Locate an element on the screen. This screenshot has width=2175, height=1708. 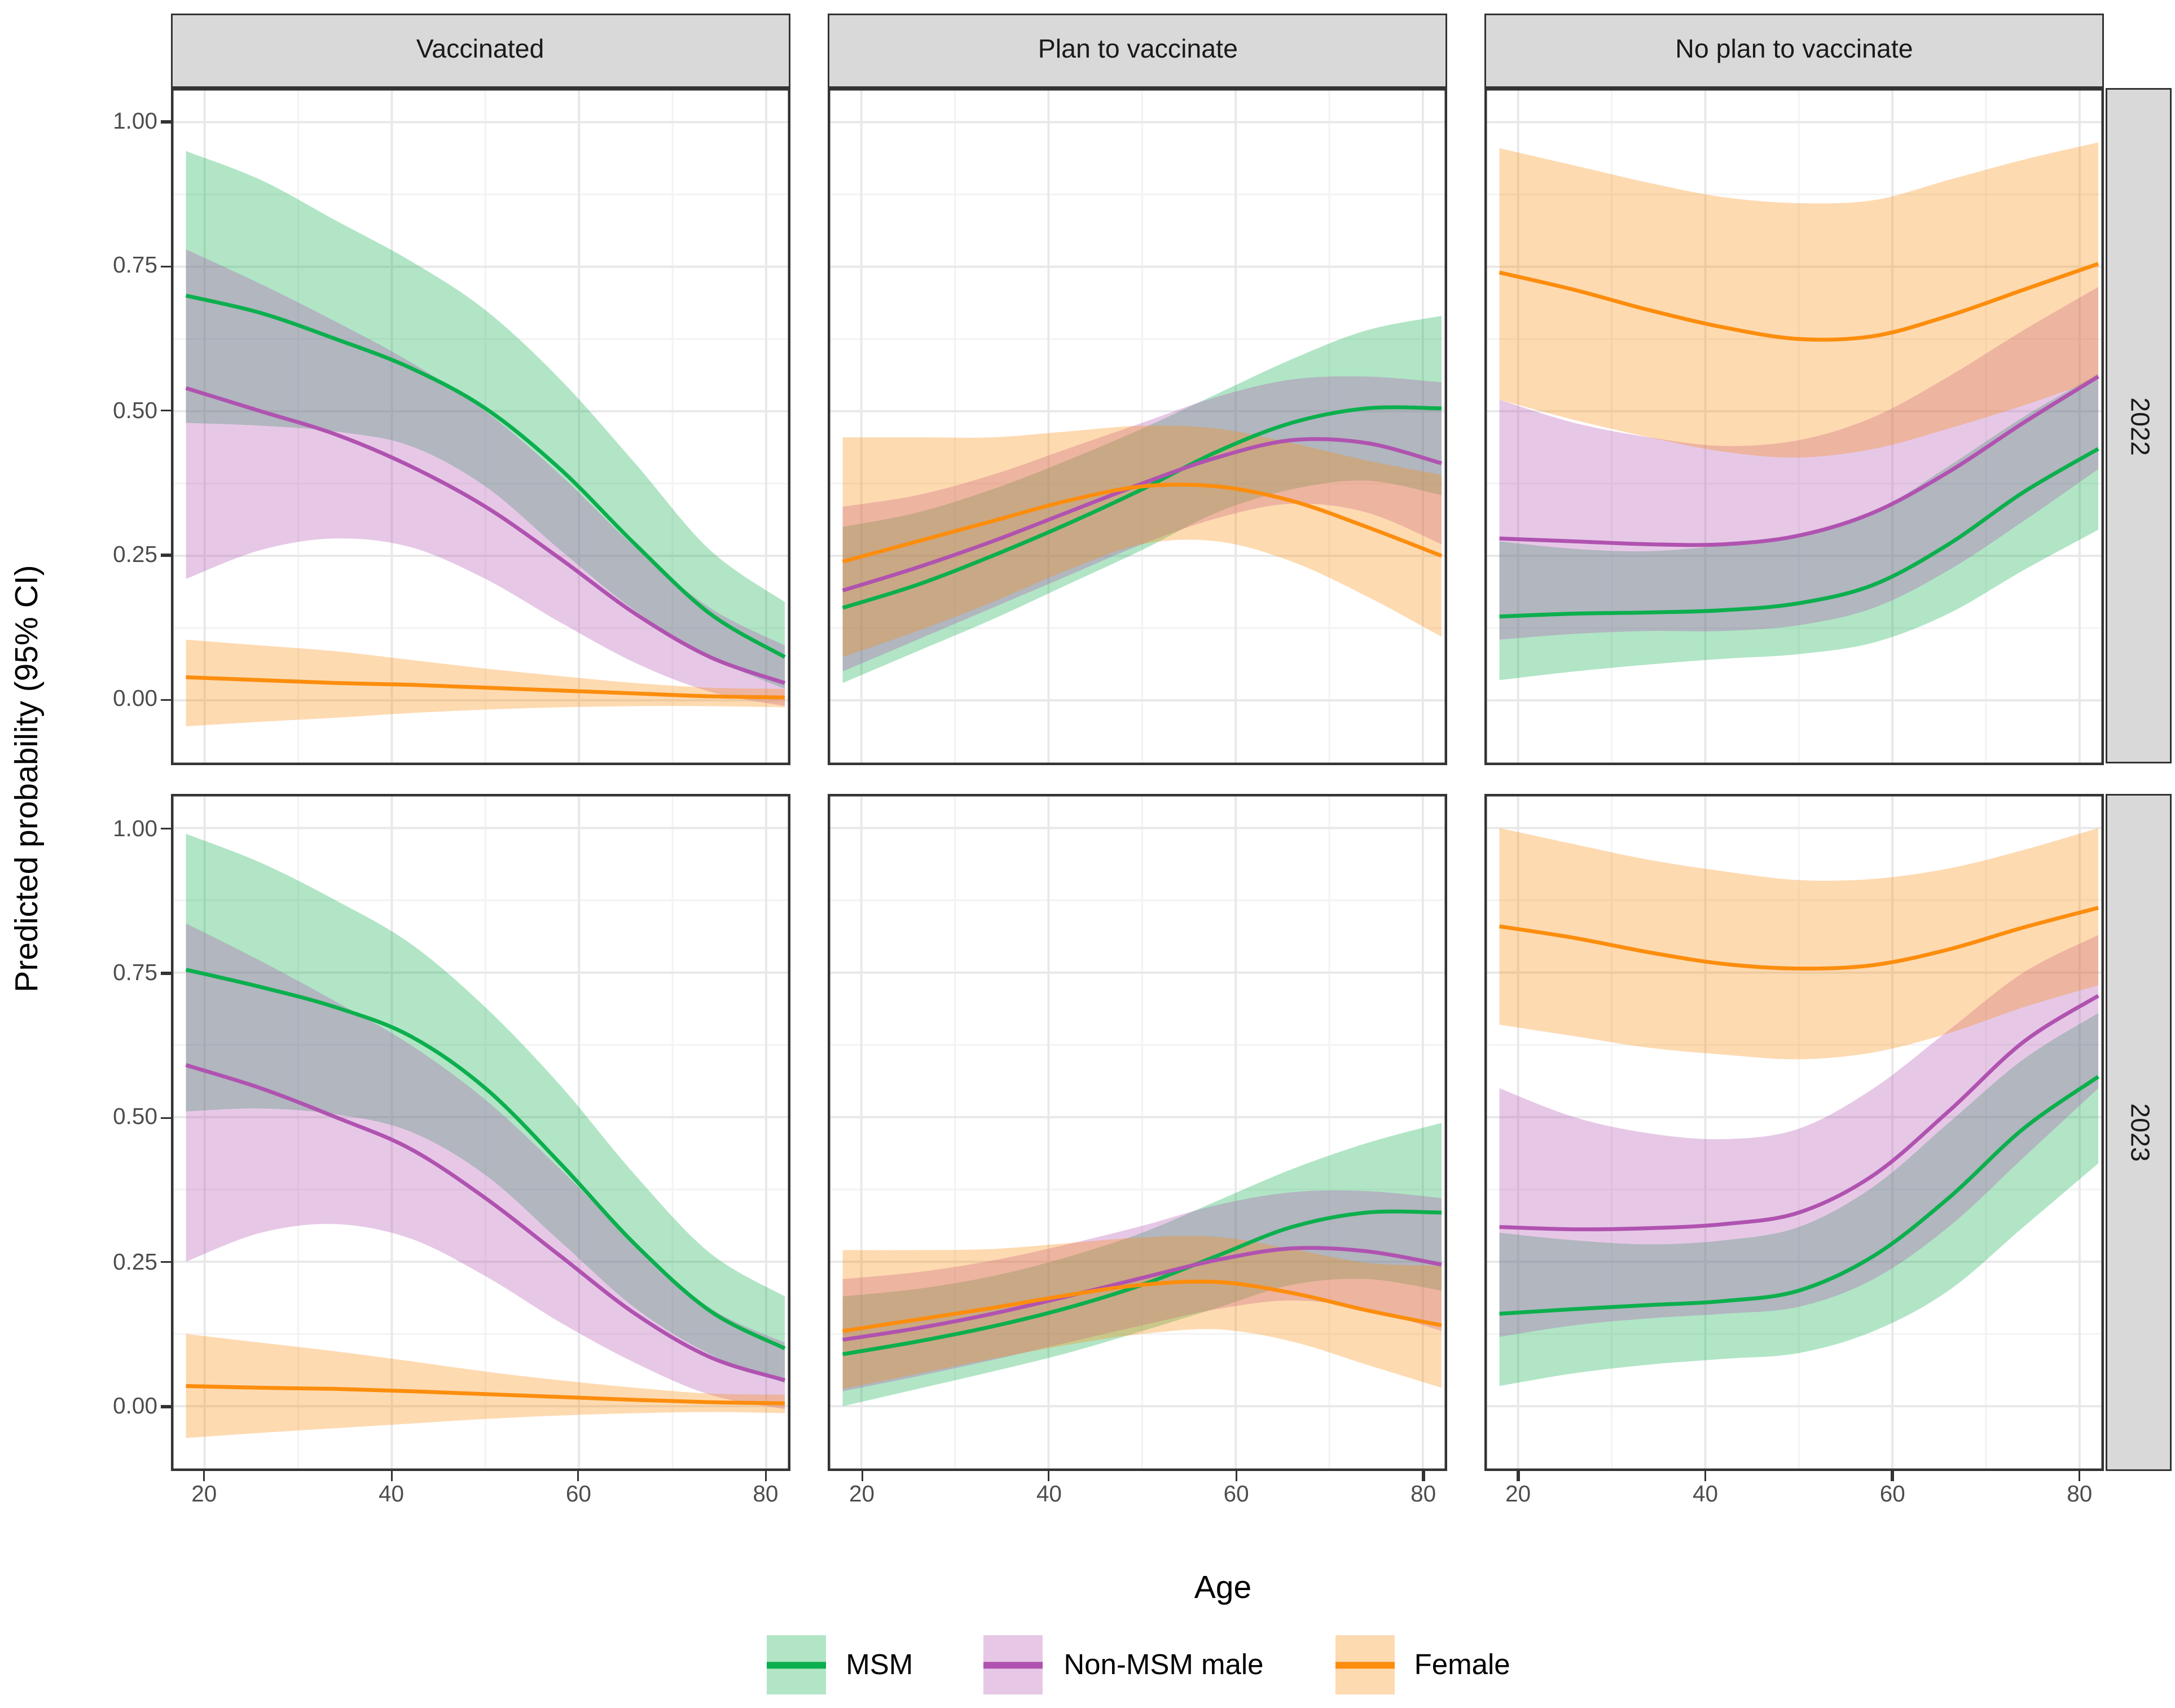
legend-label: Female is located at coordinates (1462, 1664).